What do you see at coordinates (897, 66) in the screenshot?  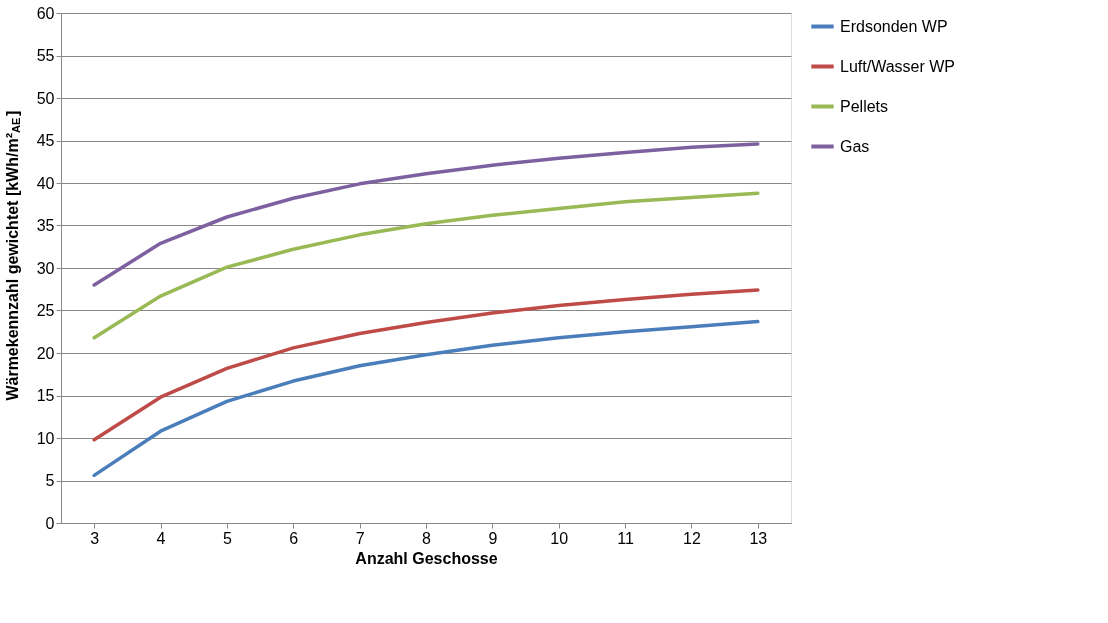 I see `legend-label: Luft/Wasser WP` at bounding box center [897, 66].